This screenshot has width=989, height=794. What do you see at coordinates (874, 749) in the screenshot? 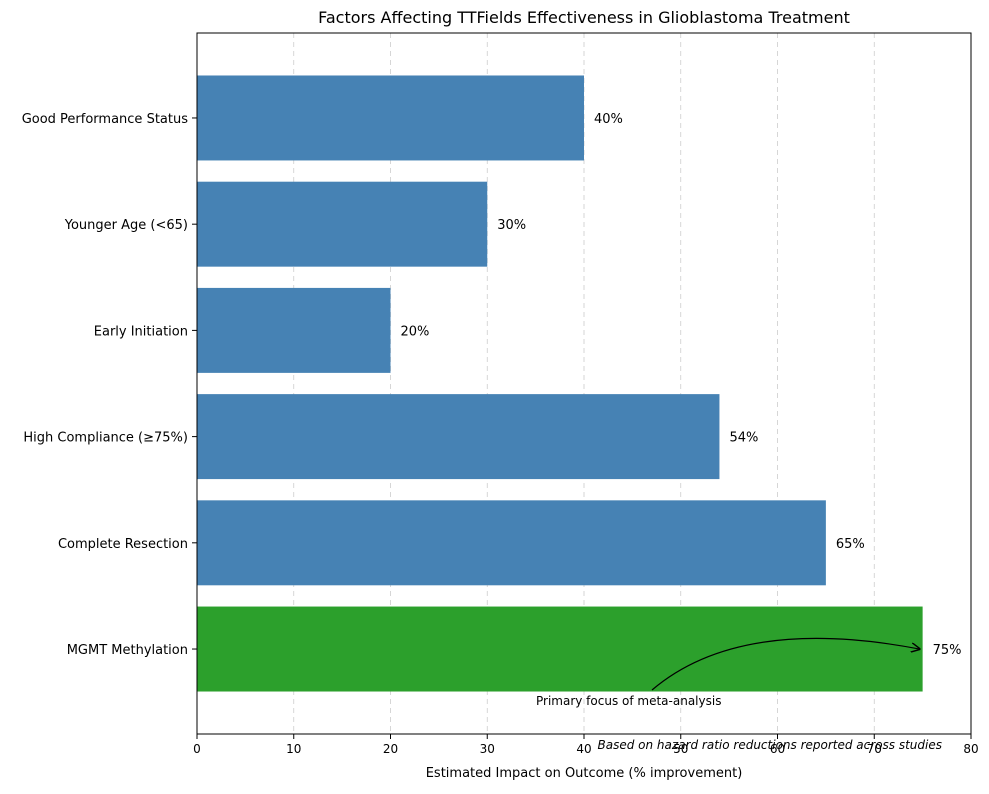
I see `x-tick-label: 70` at bounding box center [874, 749].